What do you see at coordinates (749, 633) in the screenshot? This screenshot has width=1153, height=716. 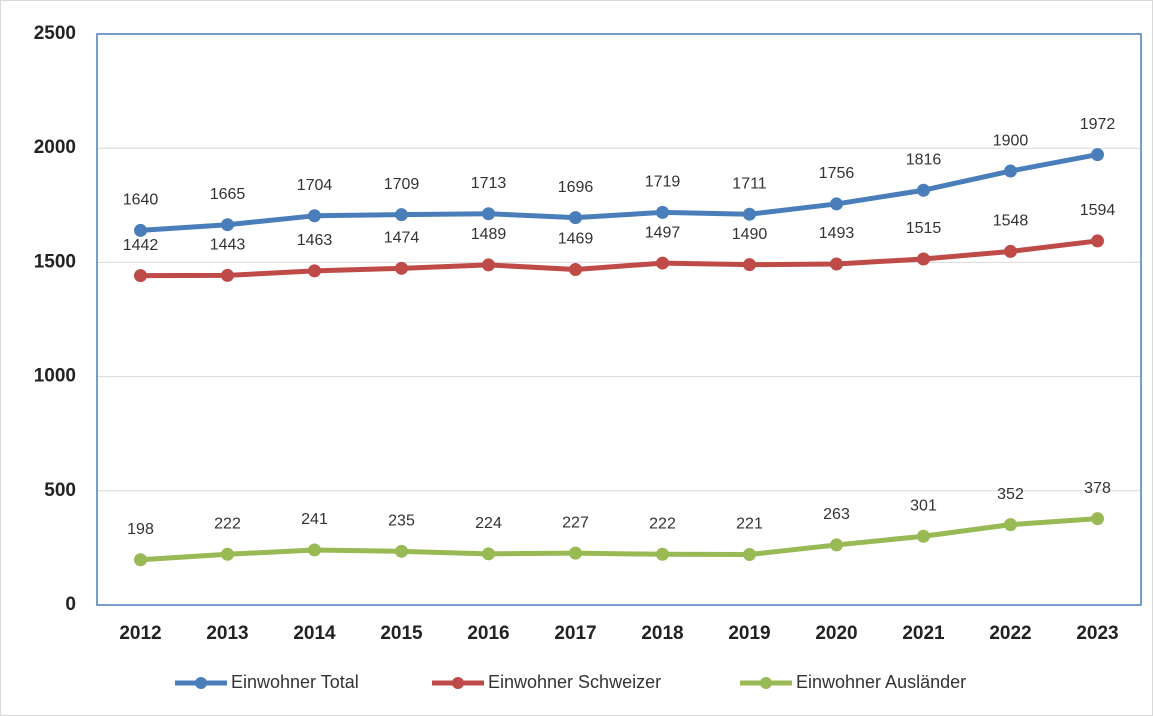 I see `x-tick-label: 2019` at bounding box center [749, 633].